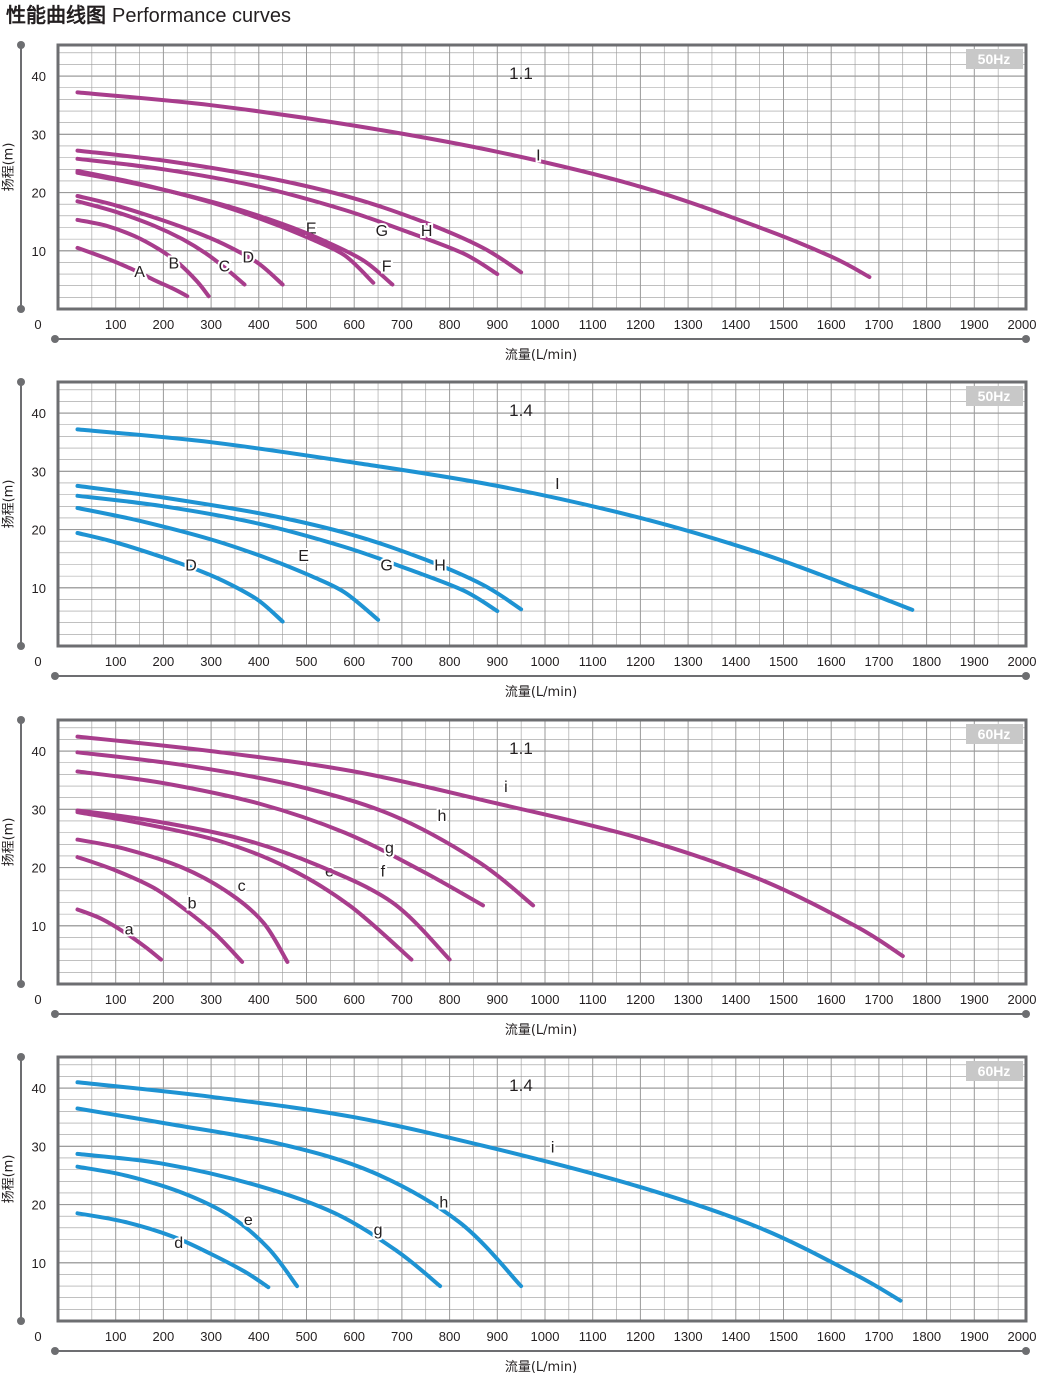 This screenshot has width=1039, height=1374. Describe the element at coordinates (164, 661) in the screenshot. I see `x-tick-label: 200` at that location.